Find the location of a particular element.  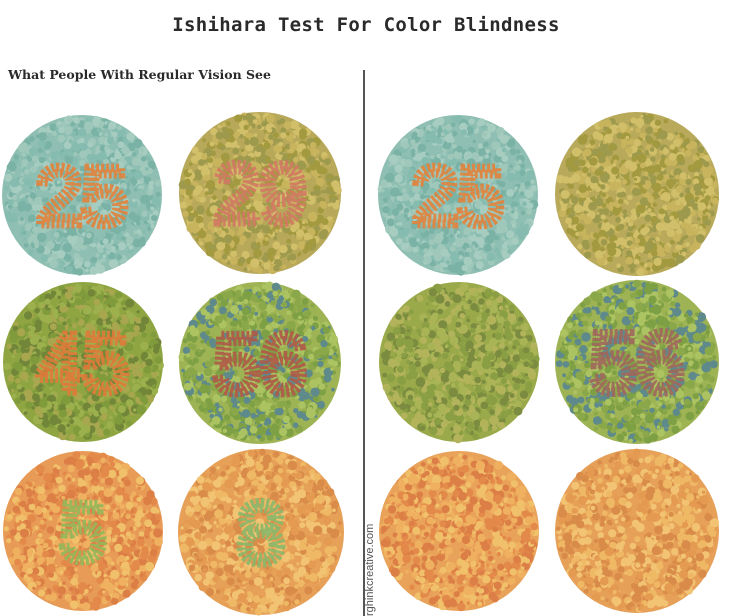

plate-left-2: 29 is located at coordinates (260, 193).